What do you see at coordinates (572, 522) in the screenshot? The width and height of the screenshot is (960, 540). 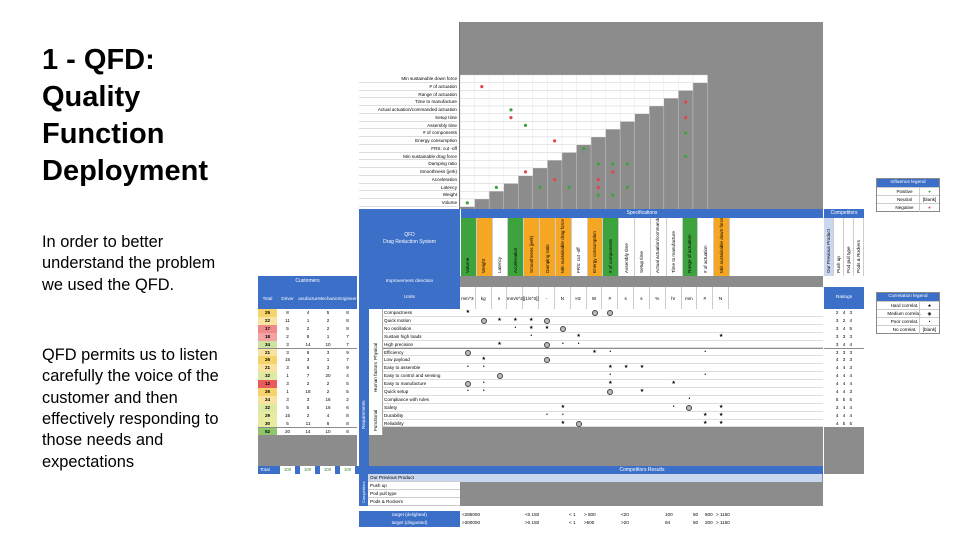 I see `target-value: < 1` at bounding box center [572, 522].